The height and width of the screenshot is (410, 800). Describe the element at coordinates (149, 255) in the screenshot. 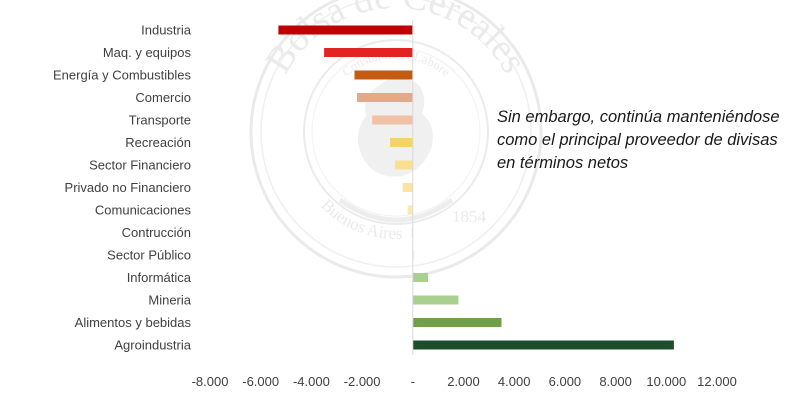

I see `category-label: Sector Público` at that location.